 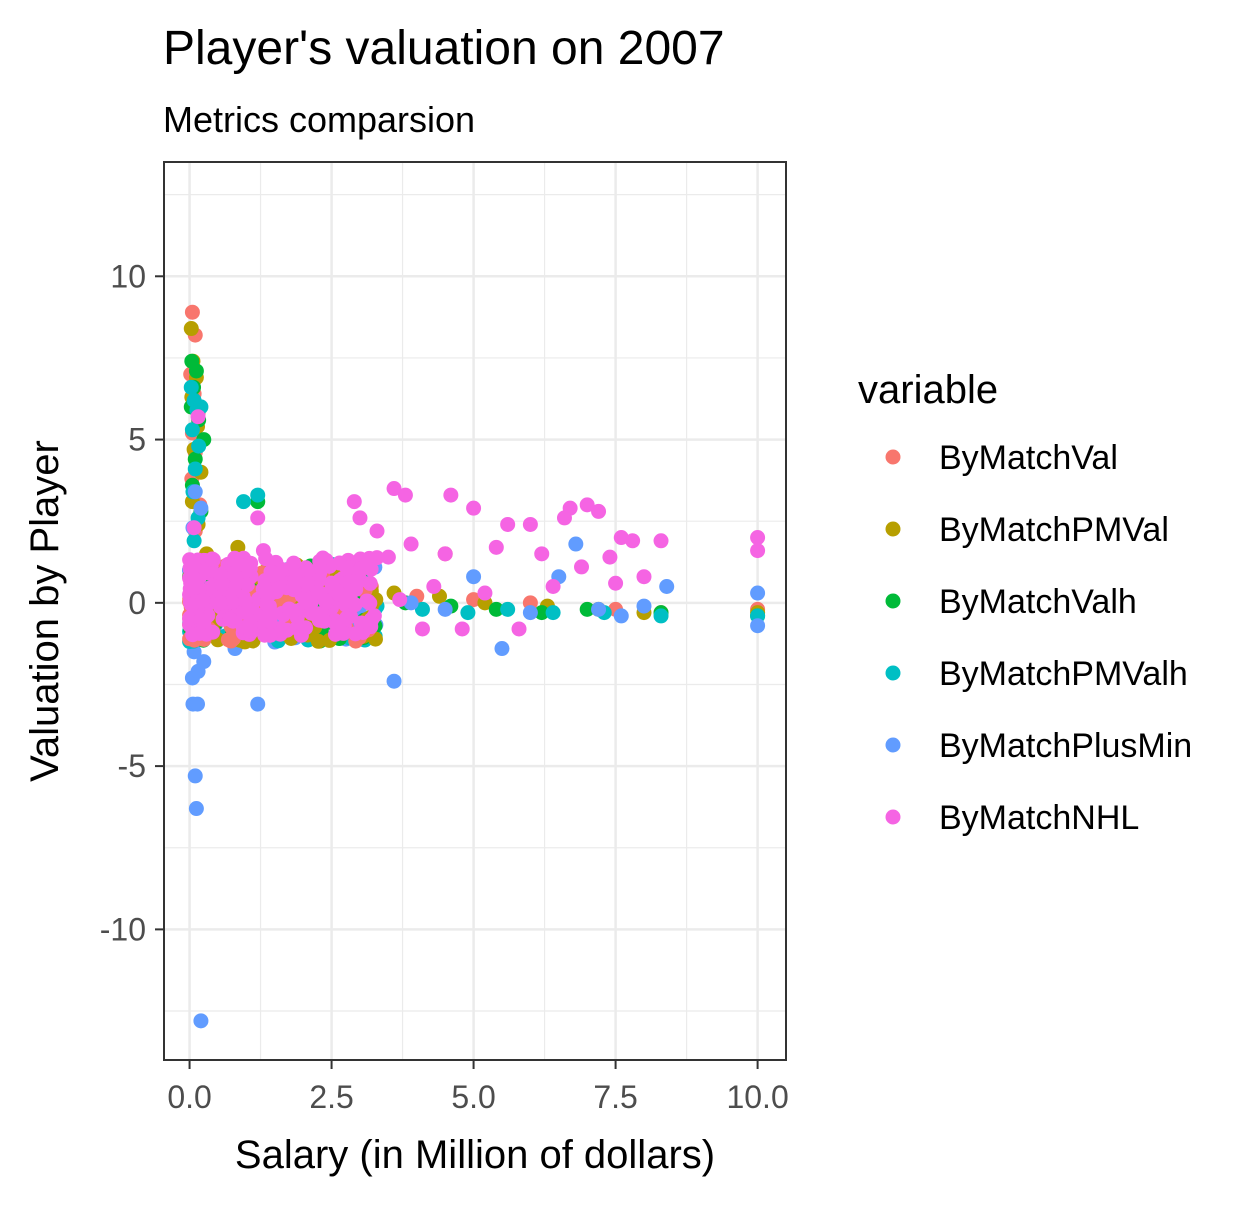 What do you see at coordinates (319, 119) in the screenshot?
I see `chart-subtitle: Metrics comparsion` at bounding box center [319, 119].